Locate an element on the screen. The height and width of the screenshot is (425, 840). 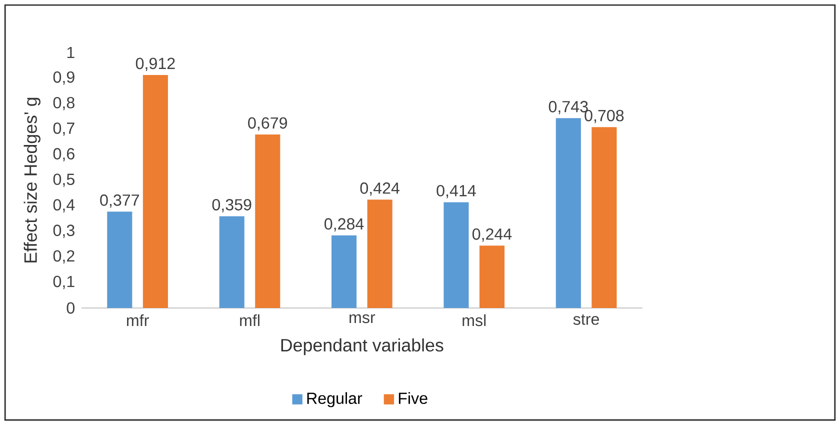
y-tick-label: 0,5 is located at coordinates (63, 180).